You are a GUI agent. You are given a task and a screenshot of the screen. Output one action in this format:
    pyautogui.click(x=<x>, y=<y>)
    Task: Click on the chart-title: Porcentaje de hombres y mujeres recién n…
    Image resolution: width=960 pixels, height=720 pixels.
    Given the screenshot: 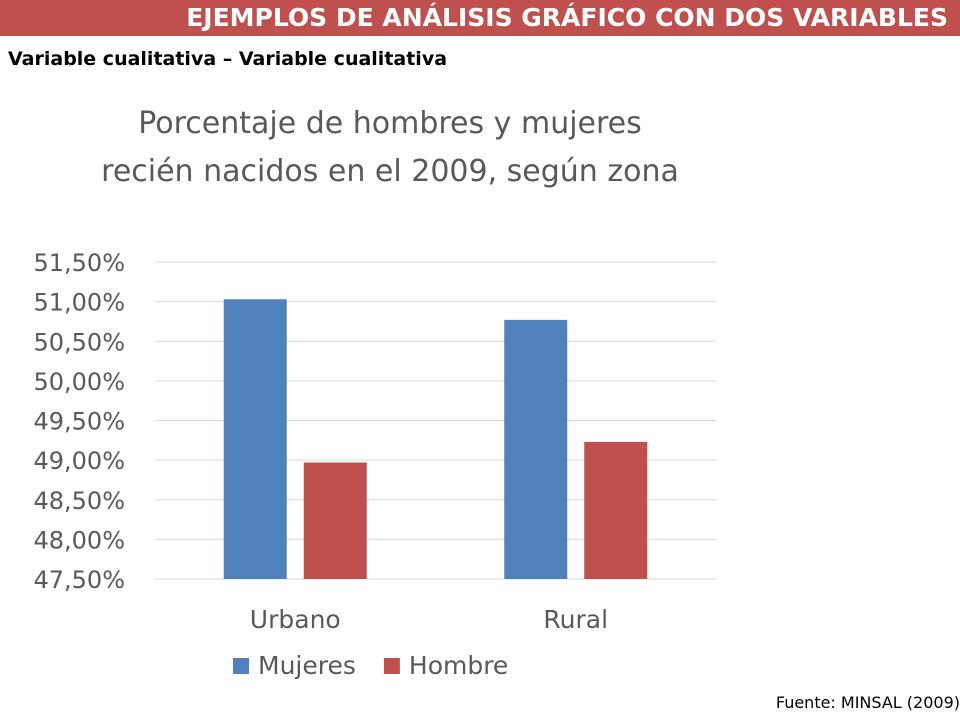 What is the action you would take?
    pyautogui.click(x=390, y=147)
    